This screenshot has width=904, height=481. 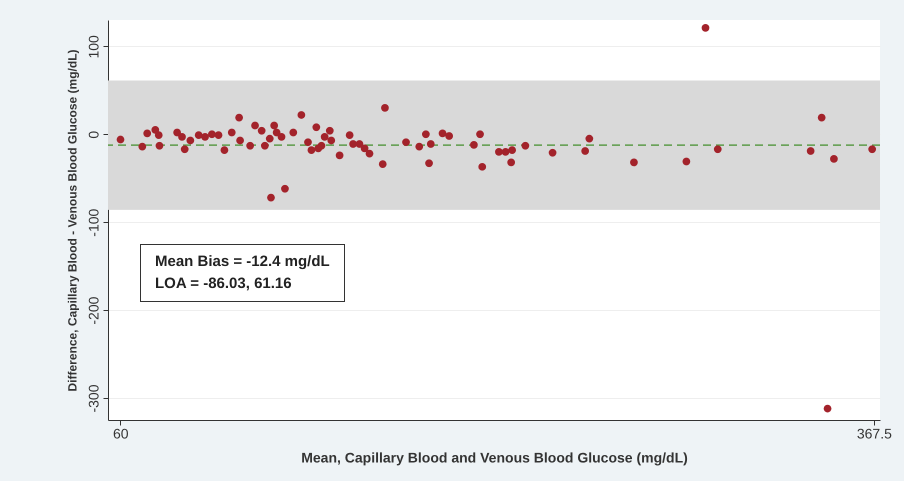 I want to click on x-tick-label: 367.5, so click(x=874, y=434).